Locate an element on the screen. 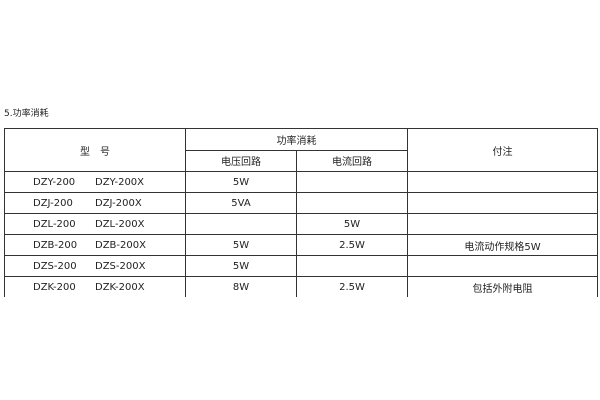 The image size is (600, 400). model-cell: DZB-200 DZB-200X is located at coordinates (95, 245).